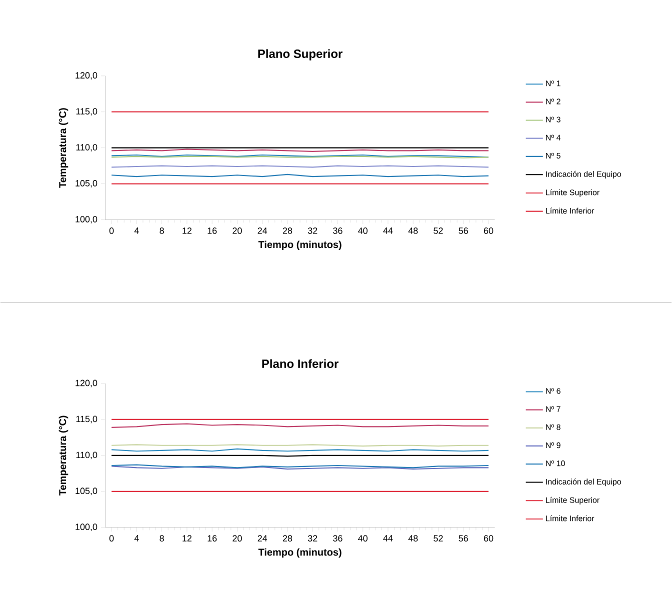 The width and height of the screenshot is (672, 600). What do you see at coordinates (300, 363) in the screenshot?
I see `chart-title: Plano Inferior` at bounding box center [300, 363].